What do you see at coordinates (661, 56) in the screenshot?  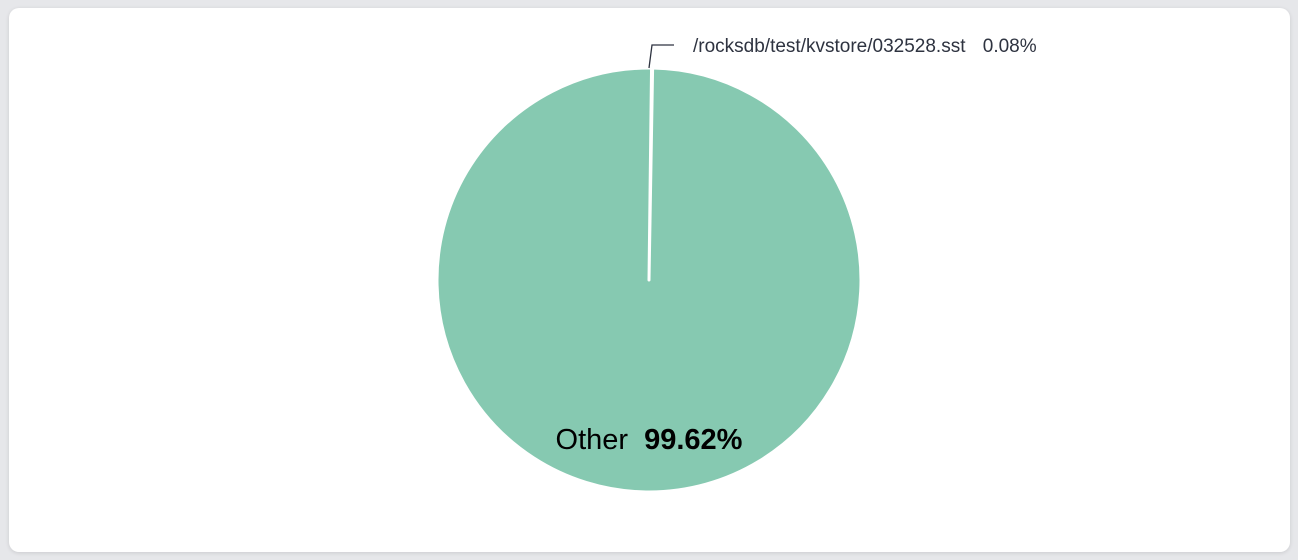 I see `callout-leader-line` at bounding box center [661, 56].